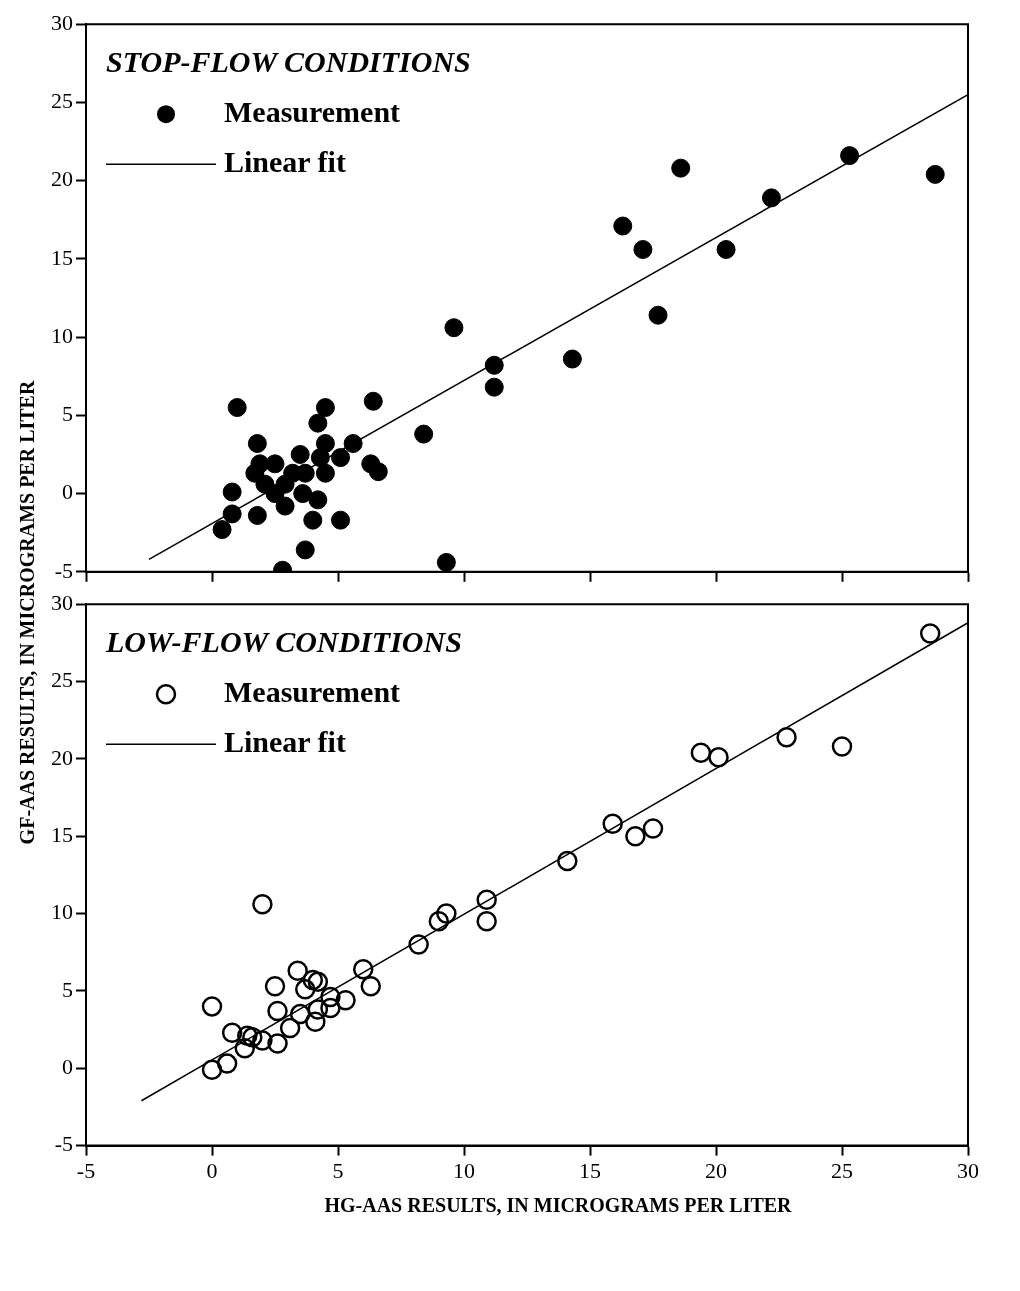 The image size is (1020, 1291). I want to click on x-tick-label: 15, so click(590, 1170).